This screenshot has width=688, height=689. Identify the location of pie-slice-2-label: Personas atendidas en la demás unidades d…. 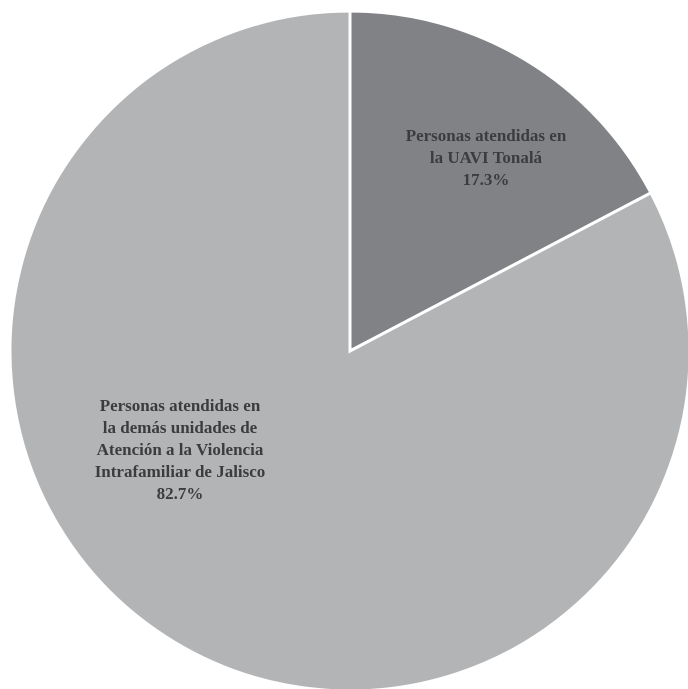
(180, 449).